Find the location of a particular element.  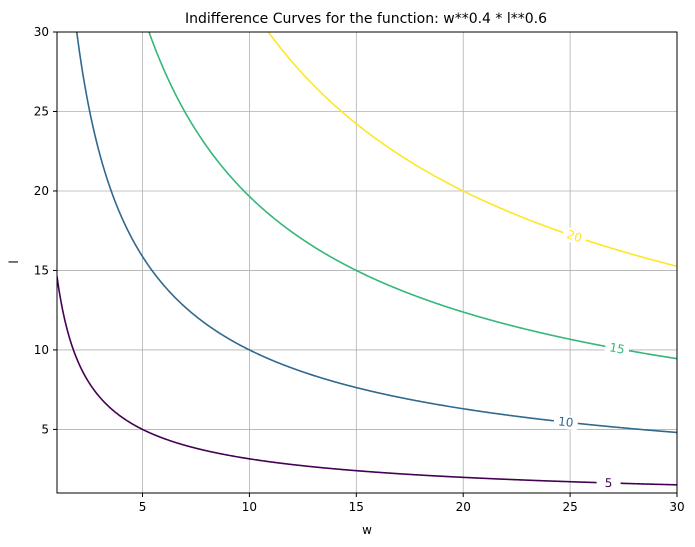

x-axis-label: w is located at coordinates (367, 530).